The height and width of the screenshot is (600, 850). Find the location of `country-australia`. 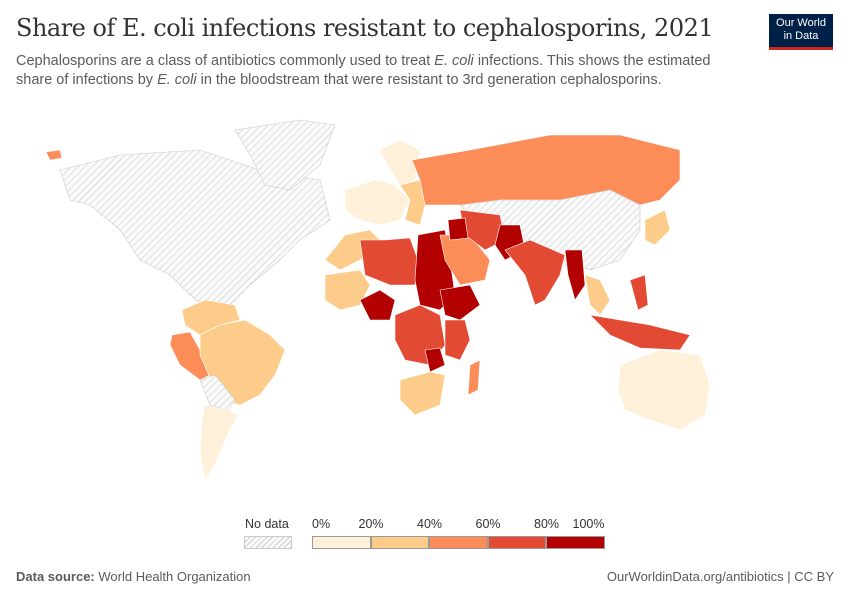

country-australia is located at coordinates (664, 390).